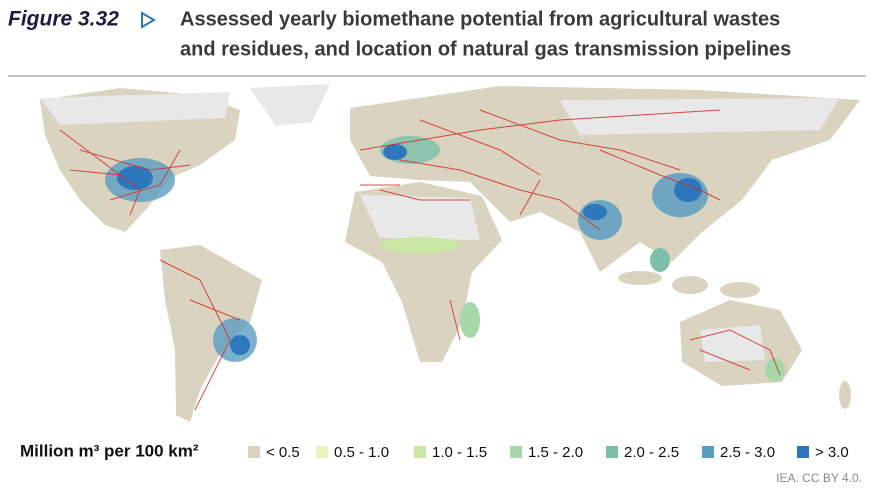 This screenshot has width=874, height=490. What do you see at coordinates (63, 19) in the screenshot?
I see `figure-label: Figure 3.32` at bounding box center [63, 19].